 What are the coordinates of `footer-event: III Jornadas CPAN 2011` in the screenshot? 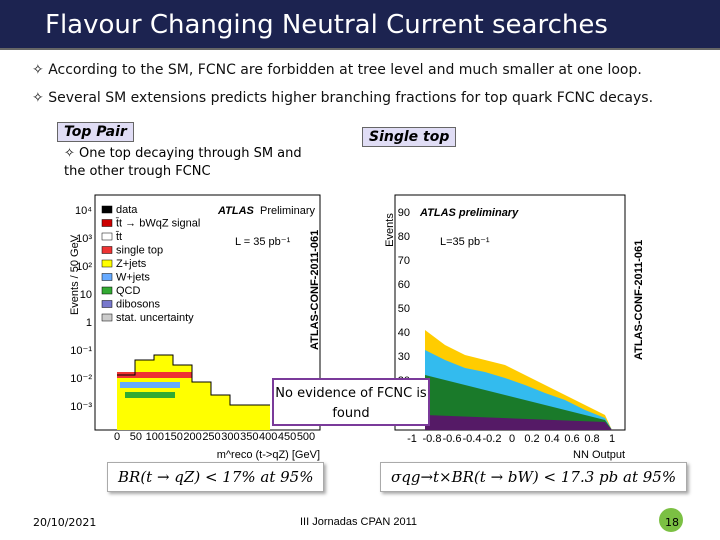 It's located at (358, 522).